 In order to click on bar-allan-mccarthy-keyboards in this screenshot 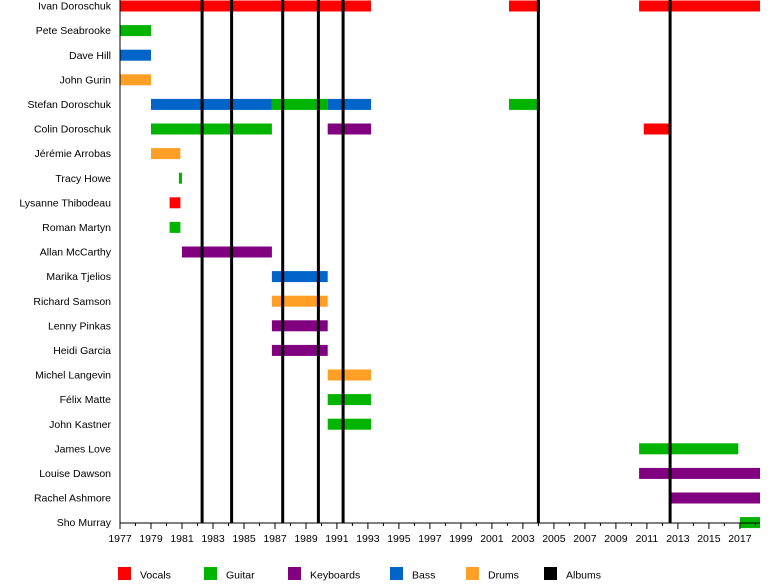, I will do `click(227, 252)`.